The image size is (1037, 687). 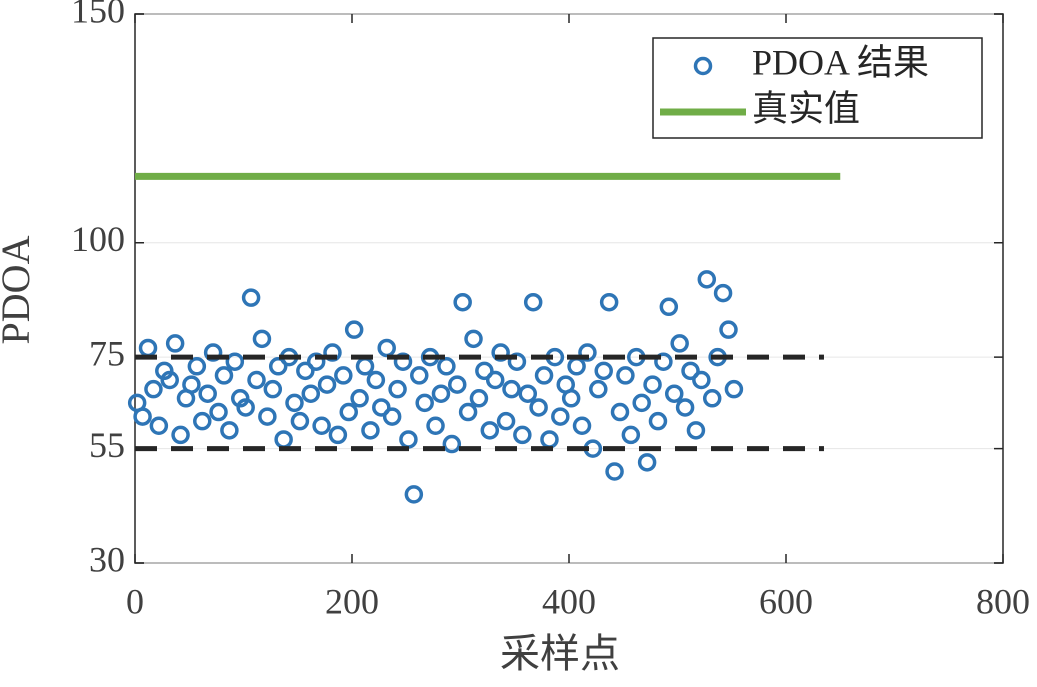 What do you see at coordinates (703, 66) in the screenshot?
I see `legend-symbol` at bounding box center [703, 66].